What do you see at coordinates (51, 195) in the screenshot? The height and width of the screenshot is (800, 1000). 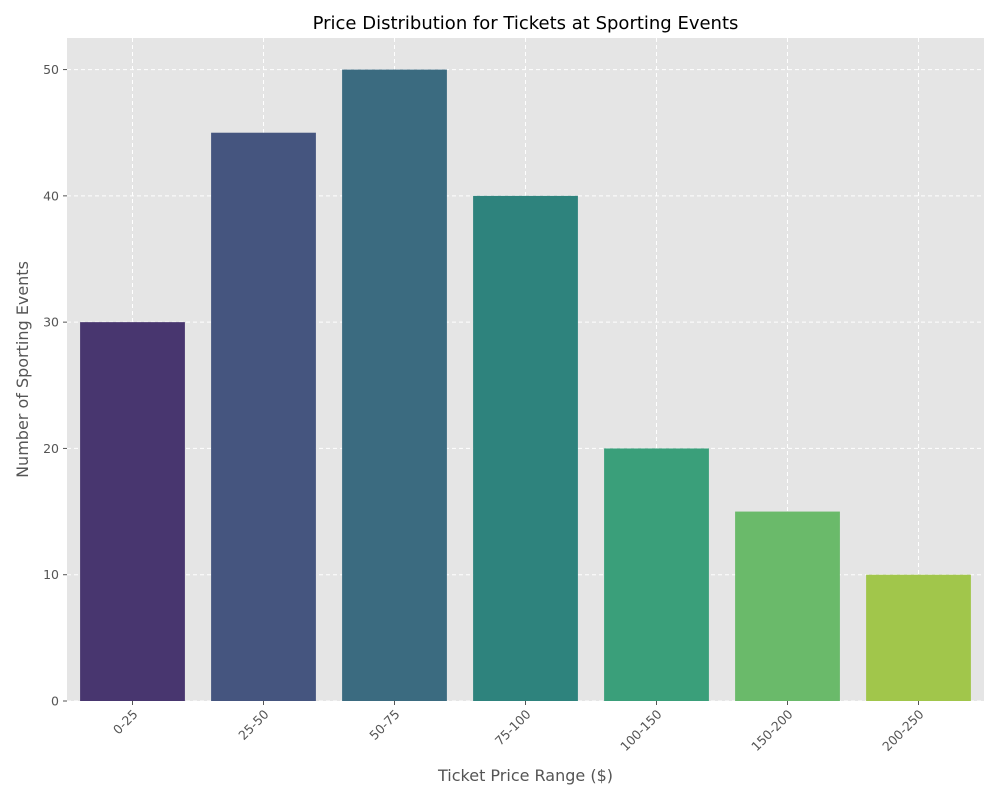 I see `y-tick-label: 40` at bounding box center [51, 195].